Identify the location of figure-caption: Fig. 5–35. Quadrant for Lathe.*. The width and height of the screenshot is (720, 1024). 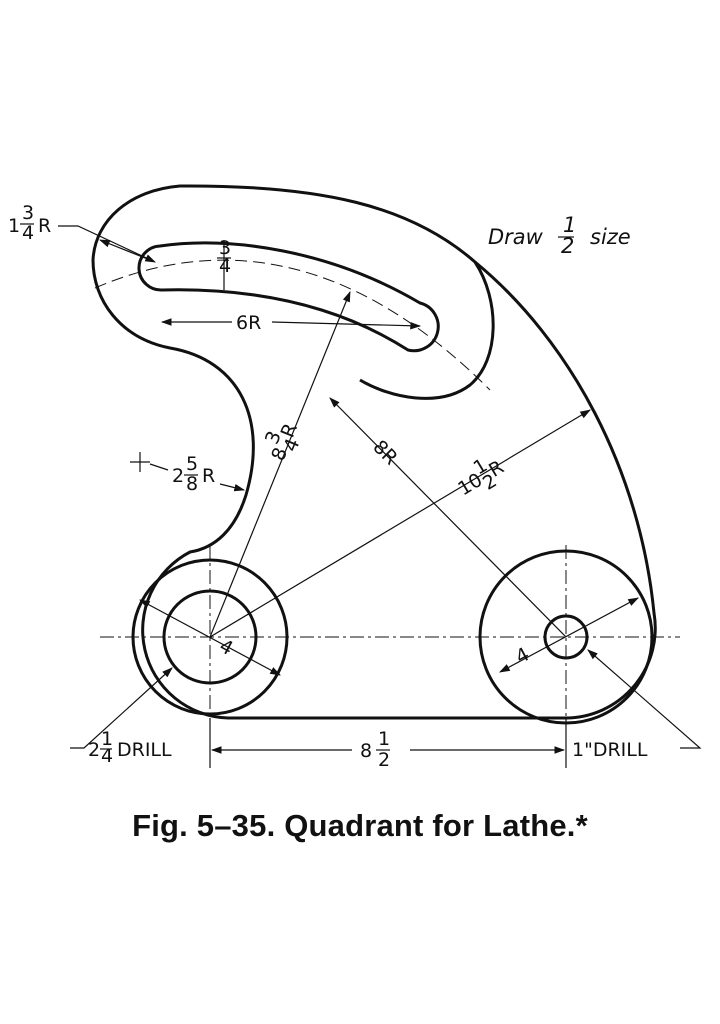
(360, 825).